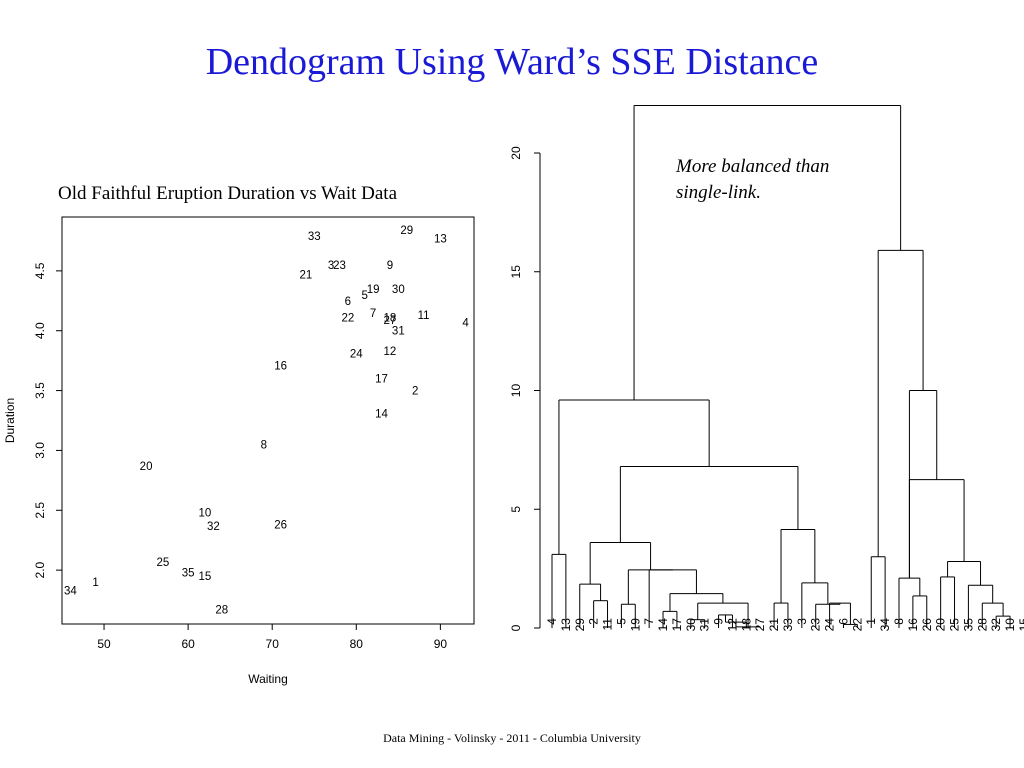 The width and height of the screenshot is (1024, 768). I want to click on scatter-point-label: 30, so click(398, 290).